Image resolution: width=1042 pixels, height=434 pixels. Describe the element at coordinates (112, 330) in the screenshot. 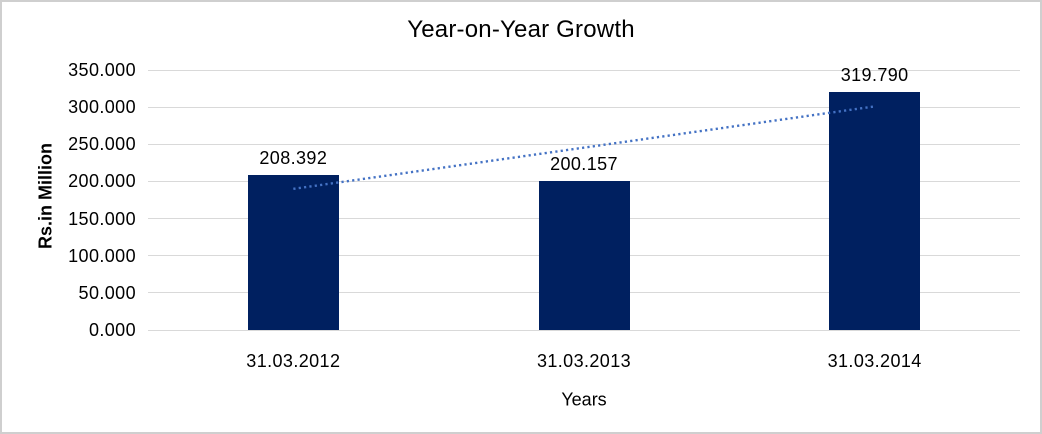

I see `y-tick-label: 0.000` at that location.